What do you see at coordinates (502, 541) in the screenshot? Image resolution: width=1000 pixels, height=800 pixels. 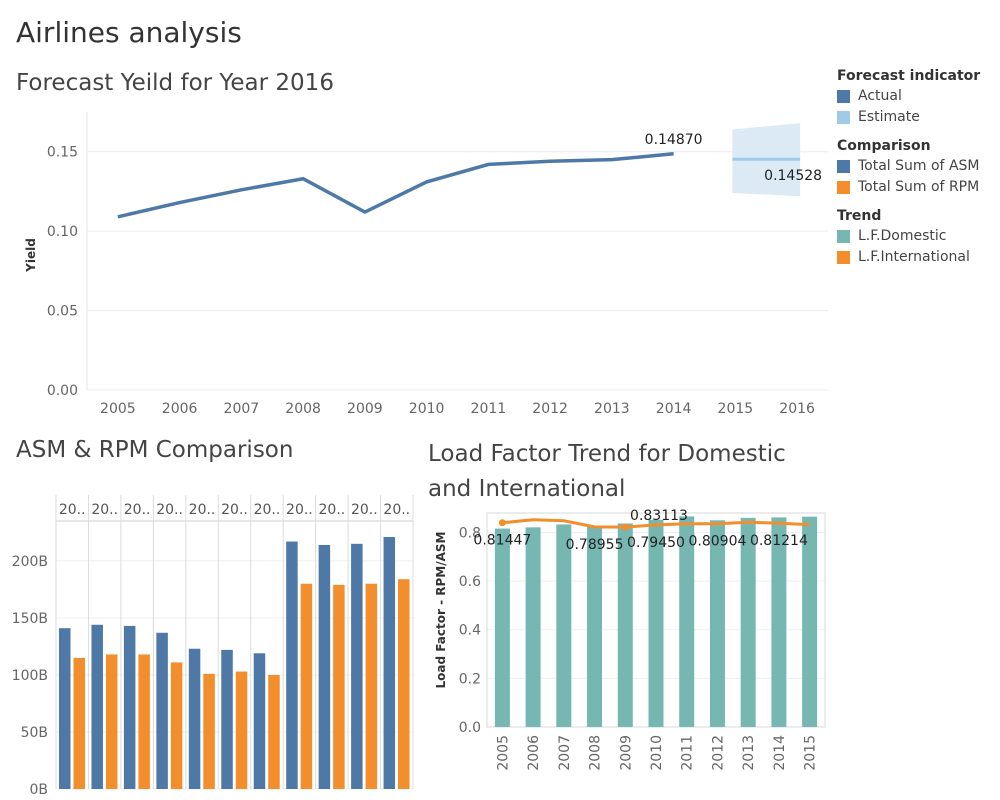 I see `data-label: 0.81447` at bounding box center [502, 541].